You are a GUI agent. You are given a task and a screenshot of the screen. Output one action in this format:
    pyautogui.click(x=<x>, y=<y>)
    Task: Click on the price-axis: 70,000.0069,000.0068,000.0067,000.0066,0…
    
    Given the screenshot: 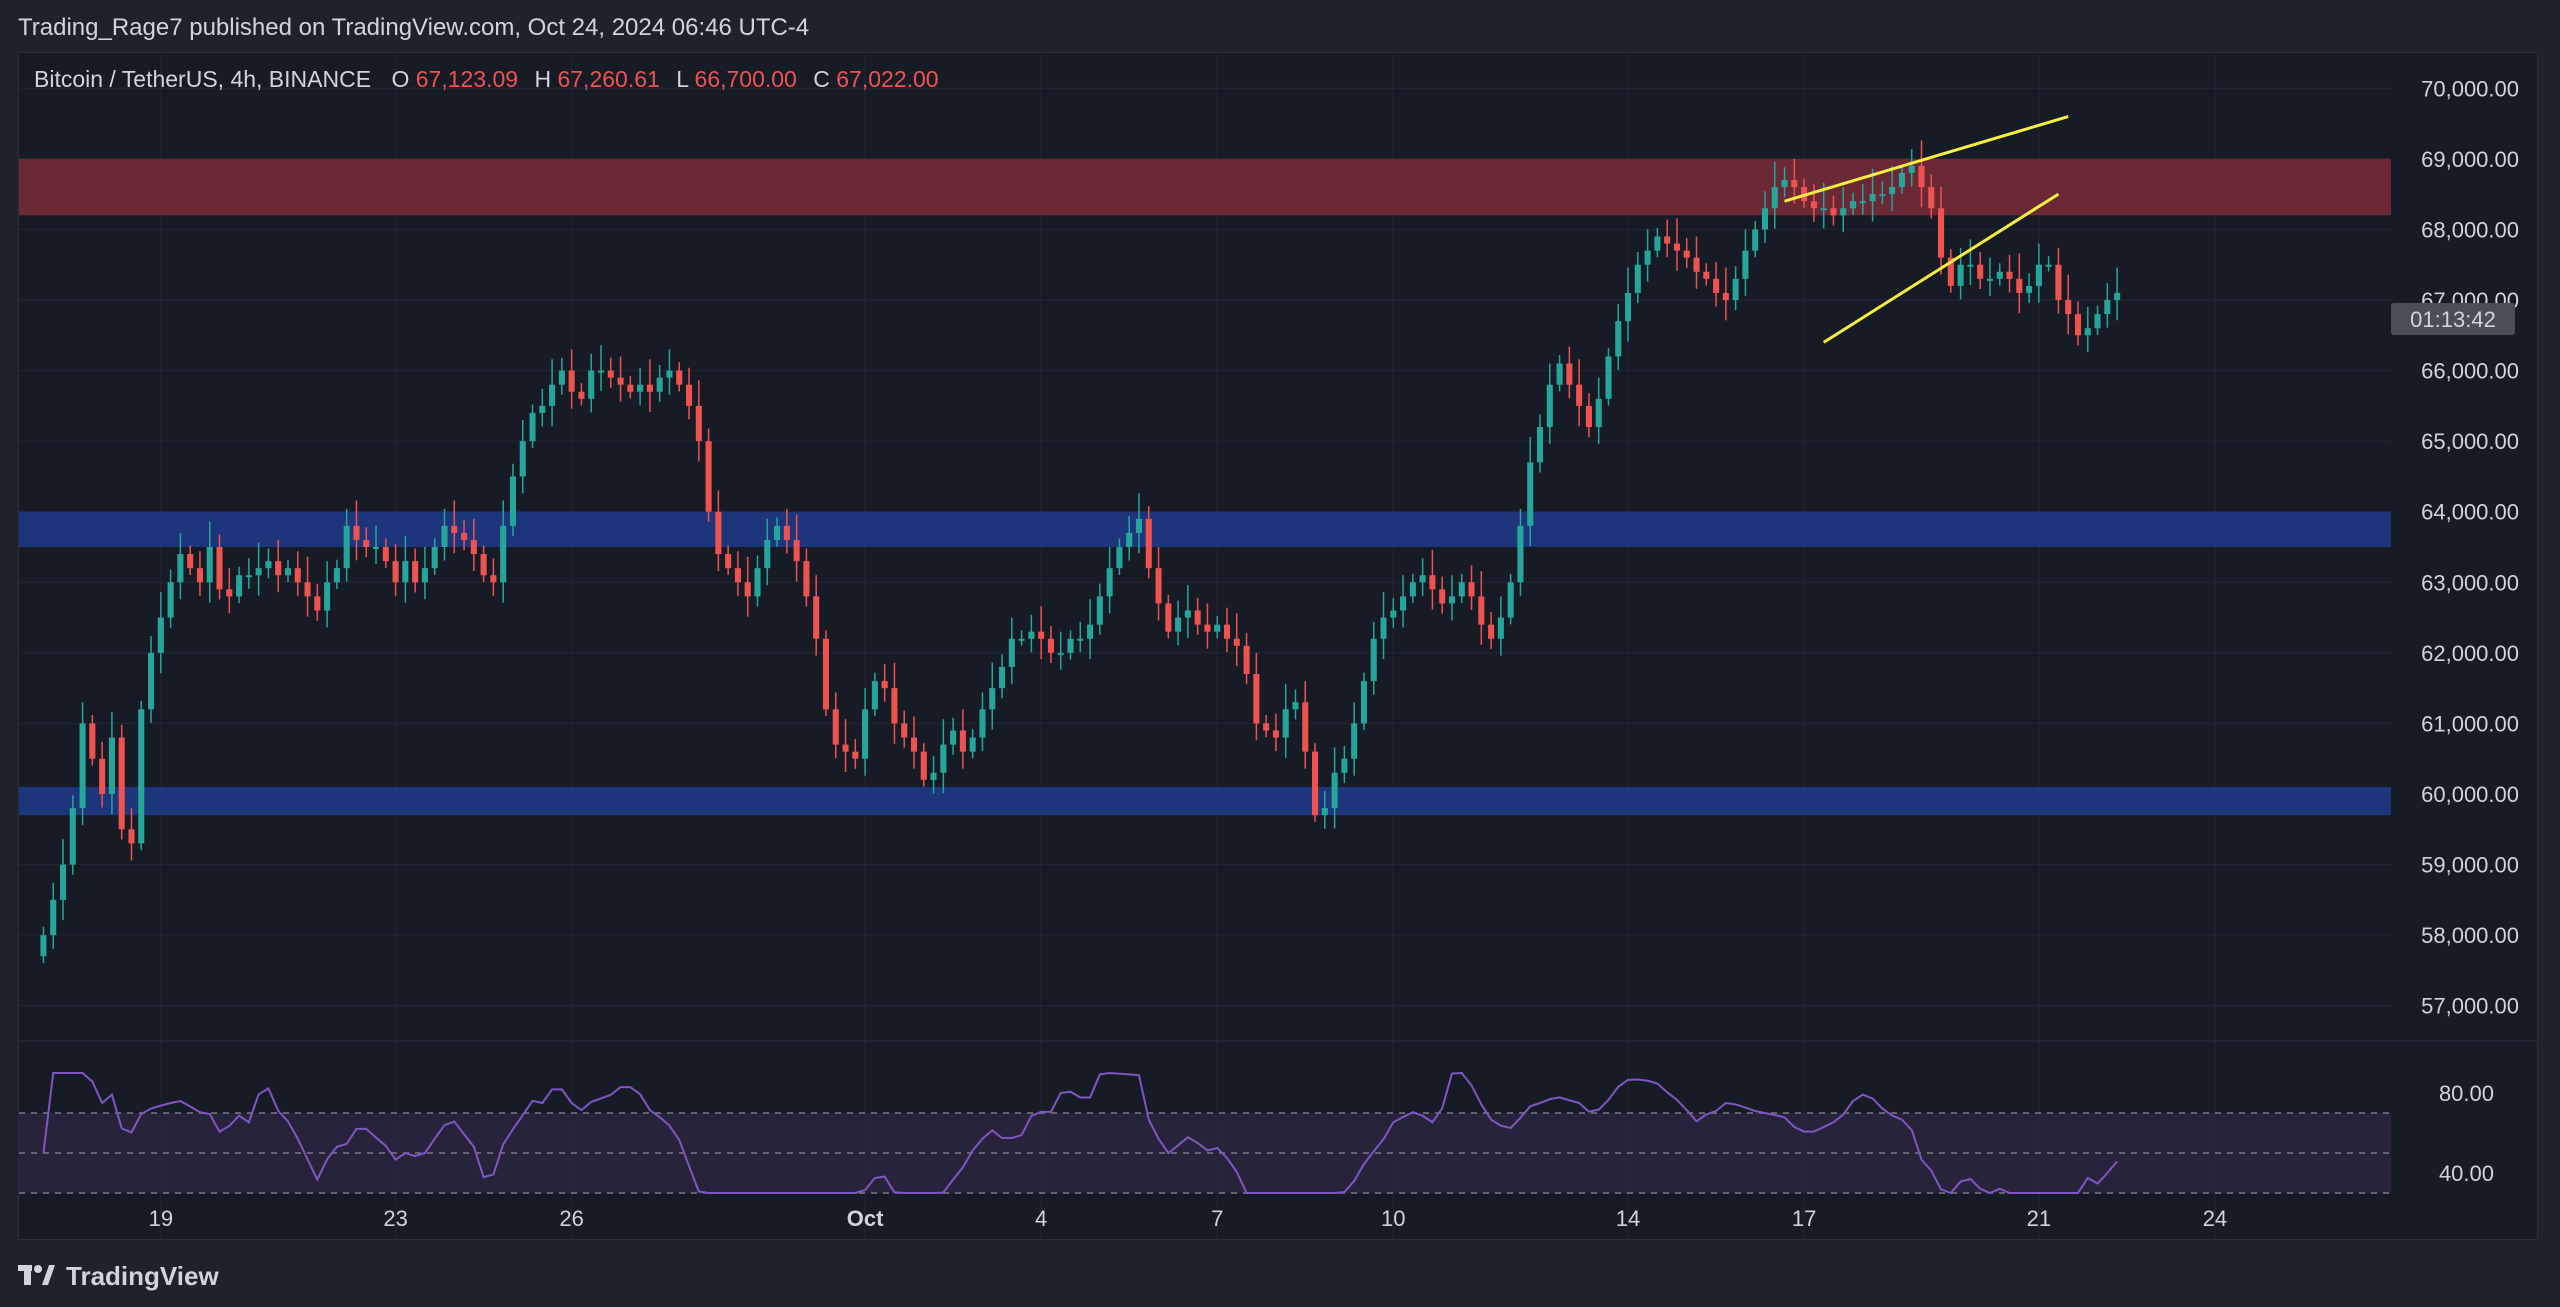 What is the action you would take?
    pyautogui.click(x=2470, y=547)
    